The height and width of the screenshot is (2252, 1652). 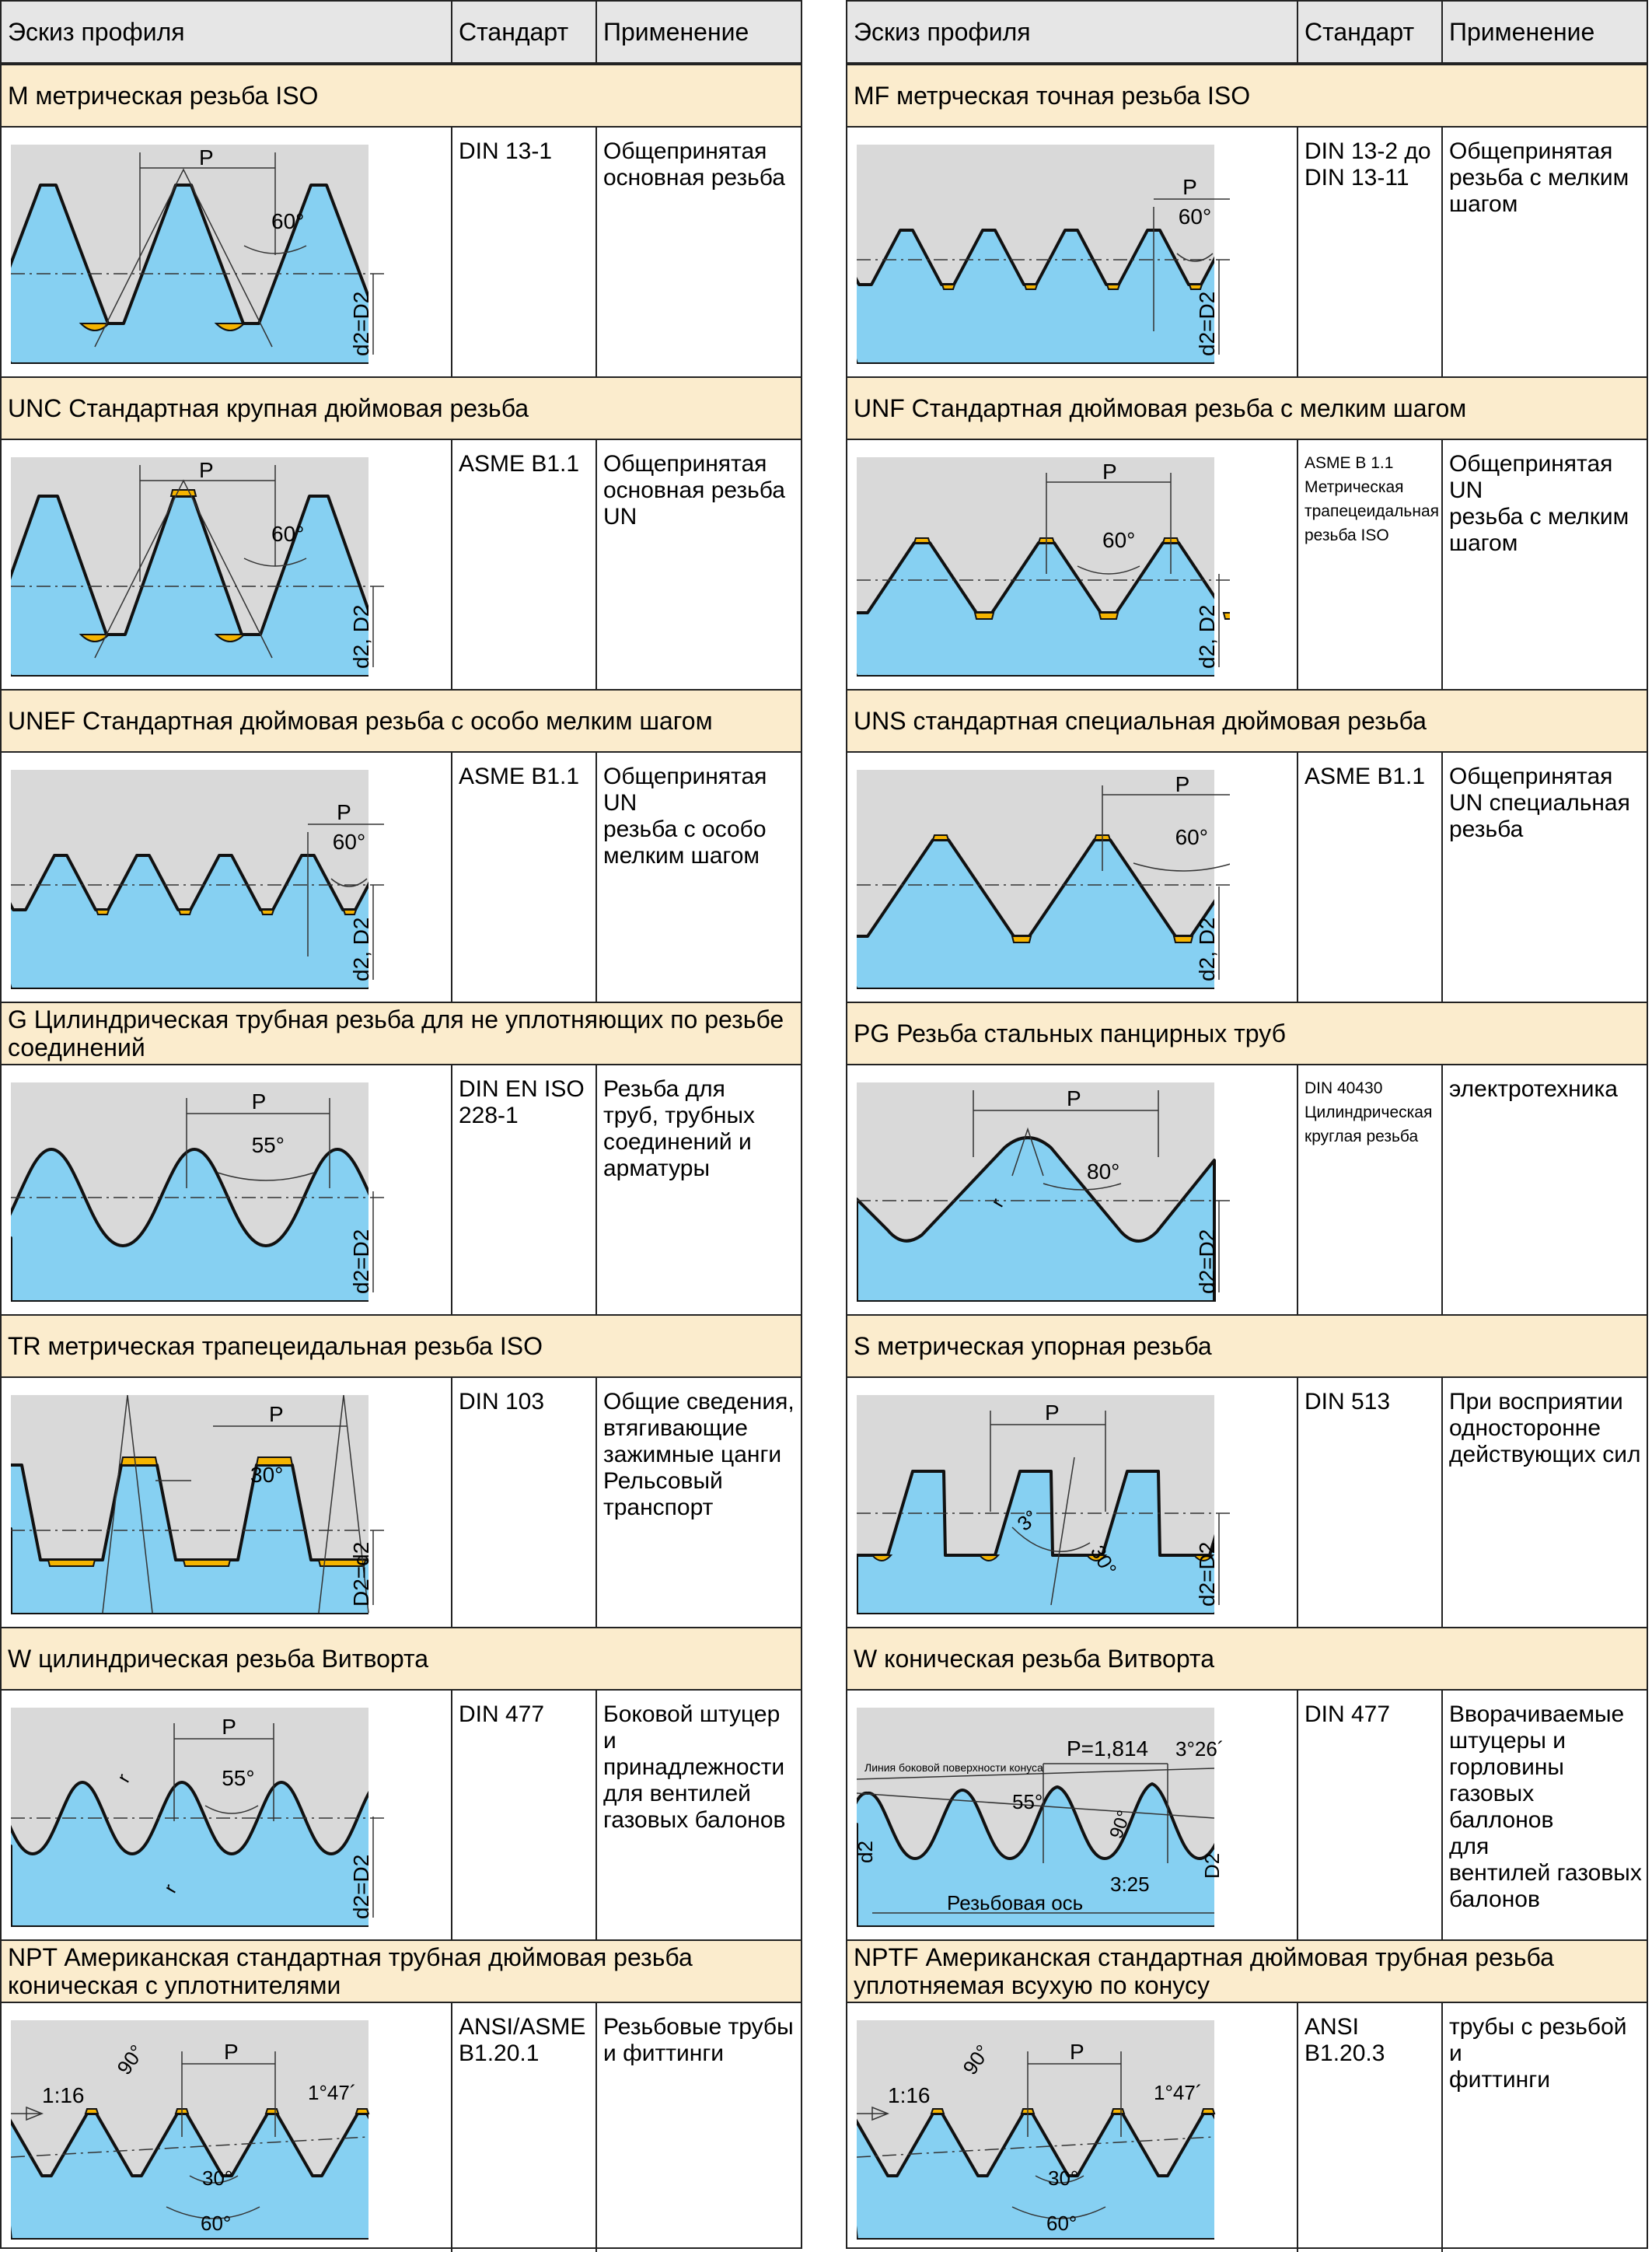 I want to click on profile-sketch: P 30° D2=d2, so click(x=197, y=1504).